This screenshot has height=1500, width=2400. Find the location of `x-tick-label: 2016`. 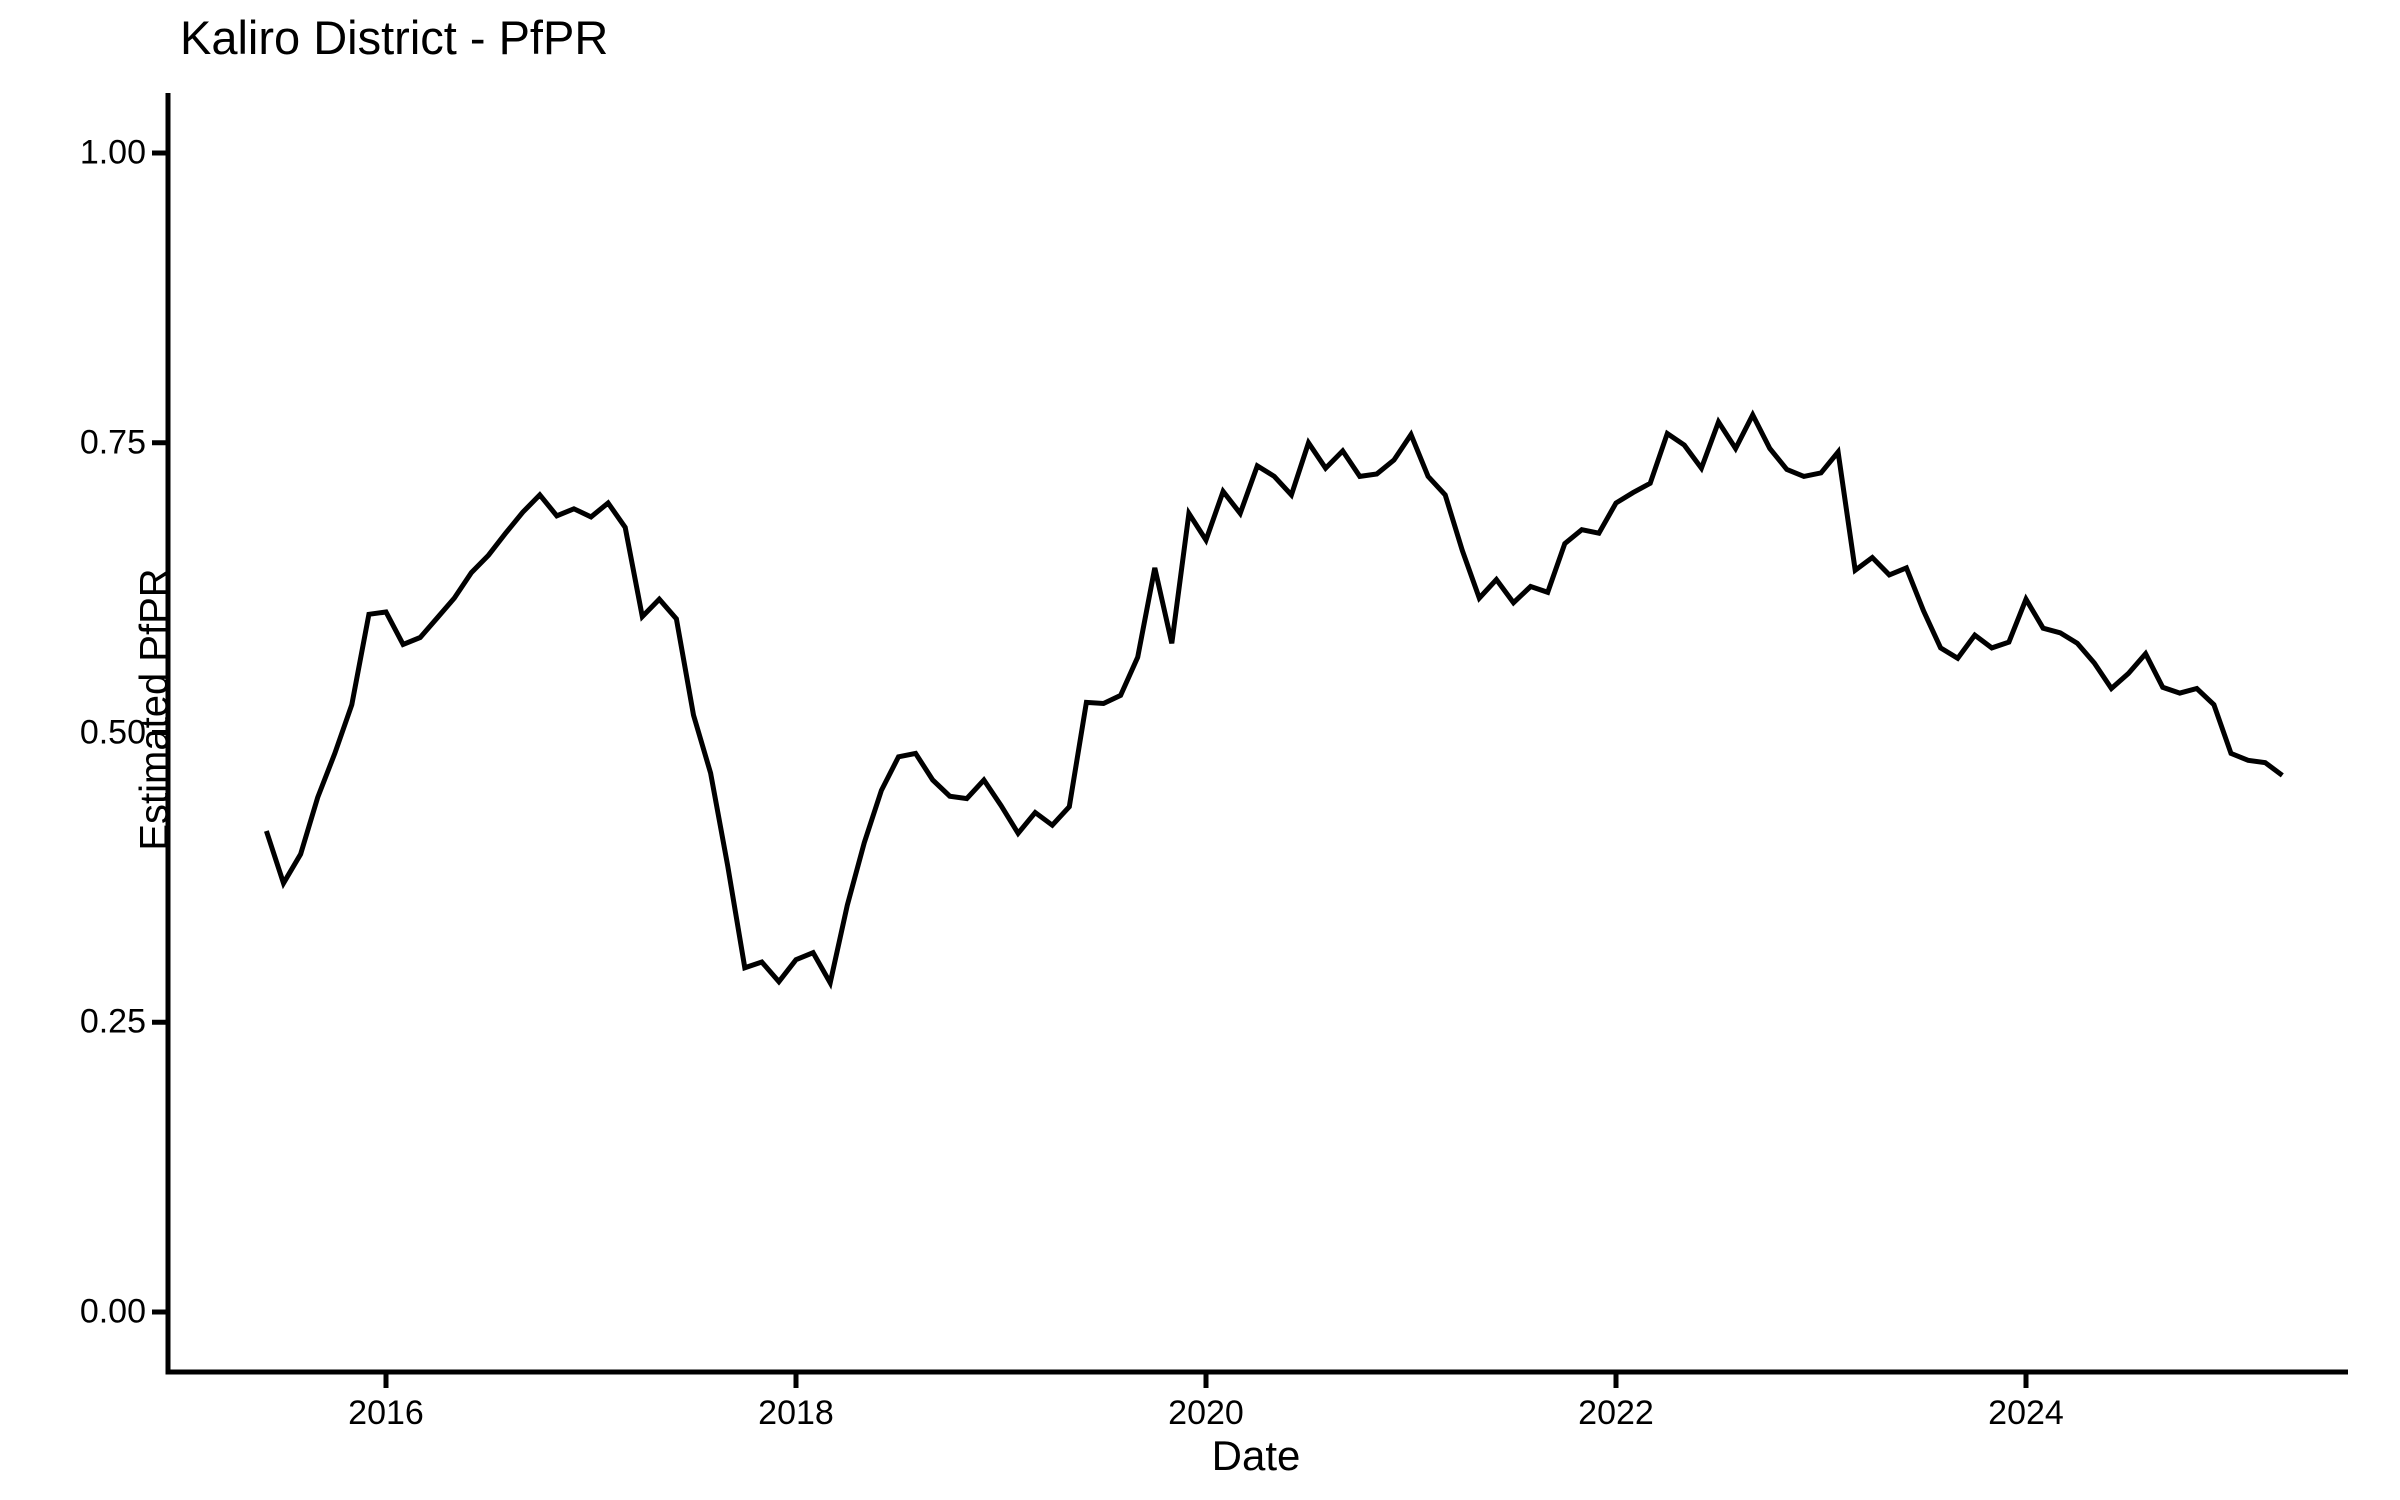

x-tick-label: 2016 is located at coordinates (386, 1413).